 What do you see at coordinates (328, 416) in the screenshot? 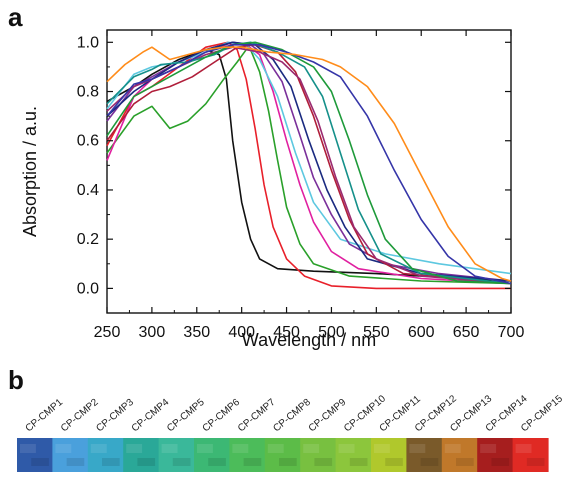
I see `swatch-label: CP-CMP9` at bounding box center [328, 416].